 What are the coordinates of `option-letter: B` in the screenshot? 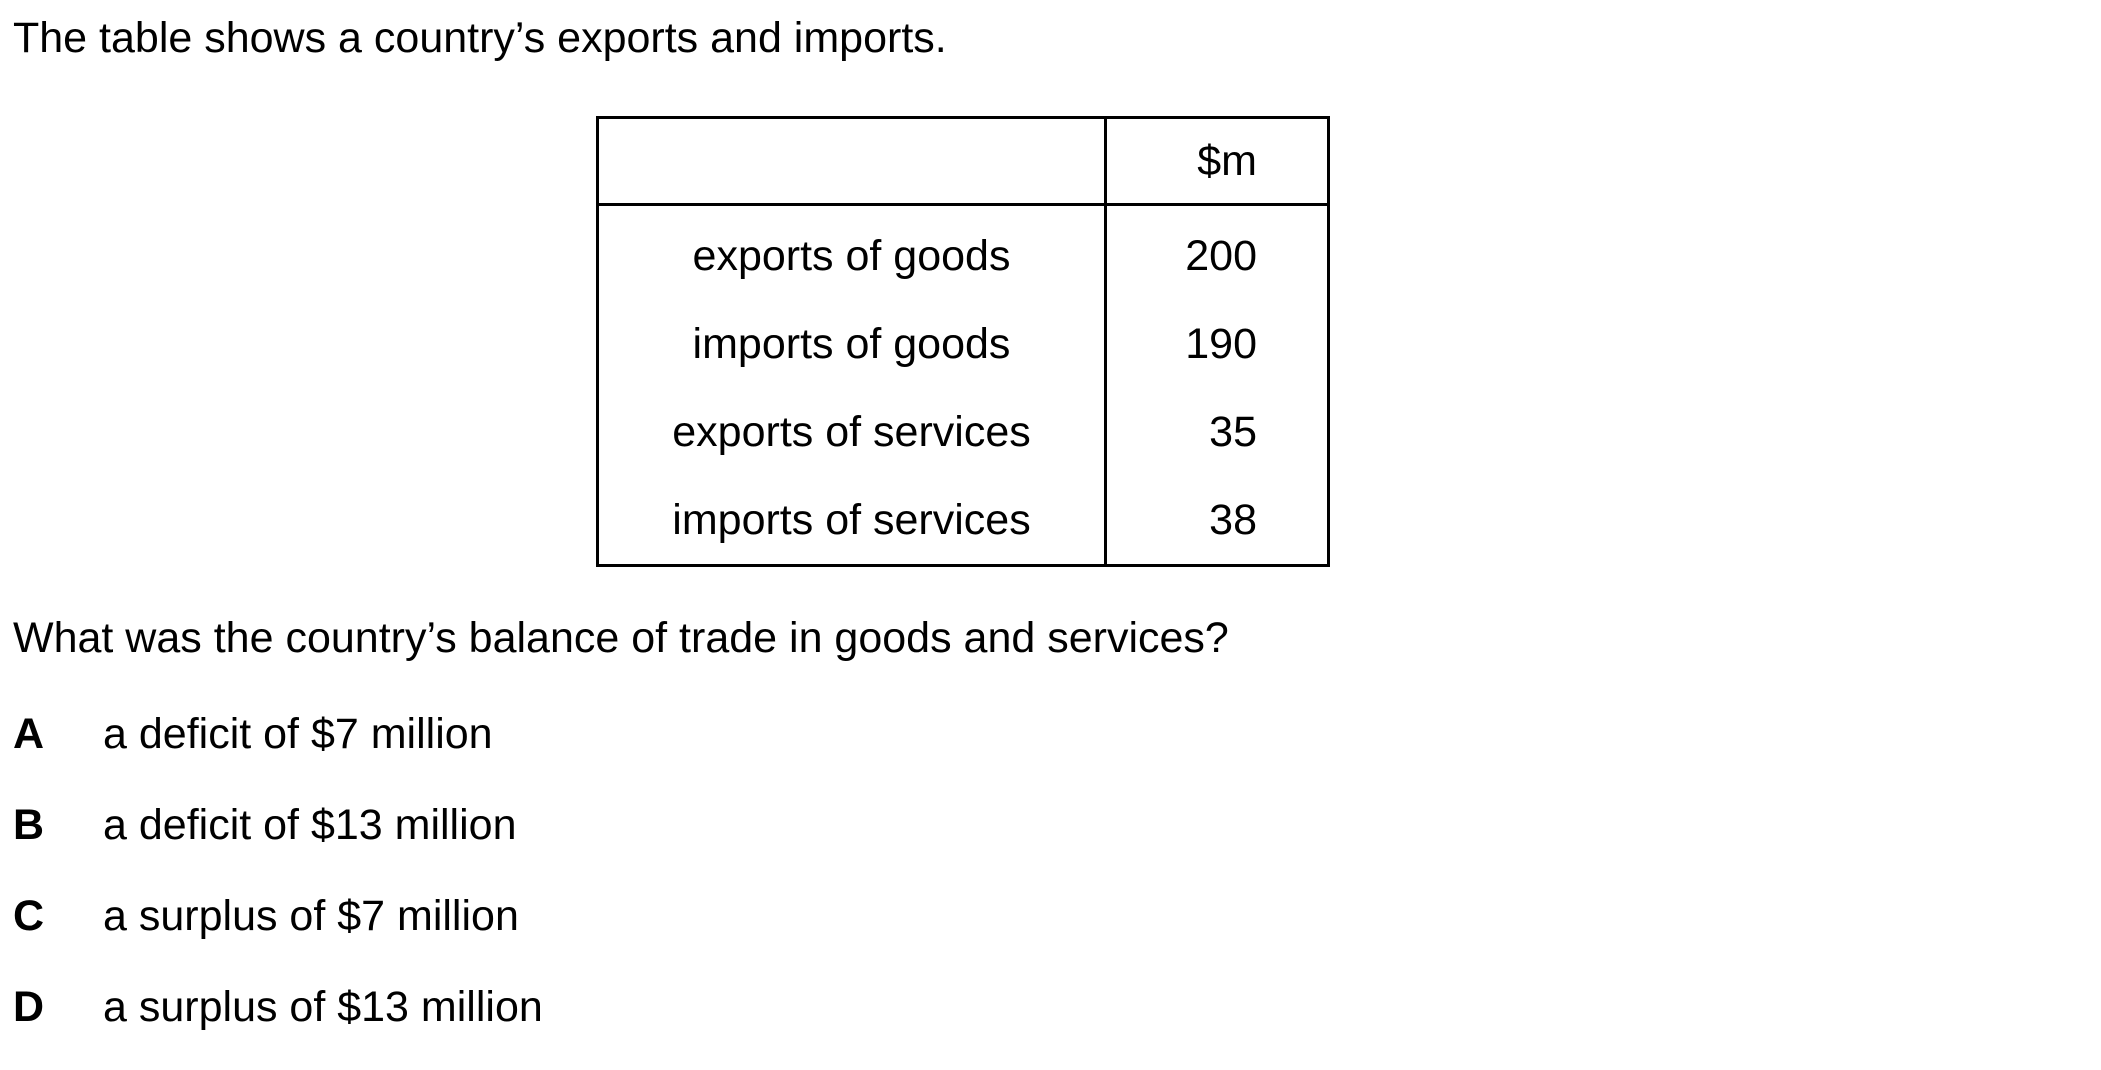 It's located at (29, 825).